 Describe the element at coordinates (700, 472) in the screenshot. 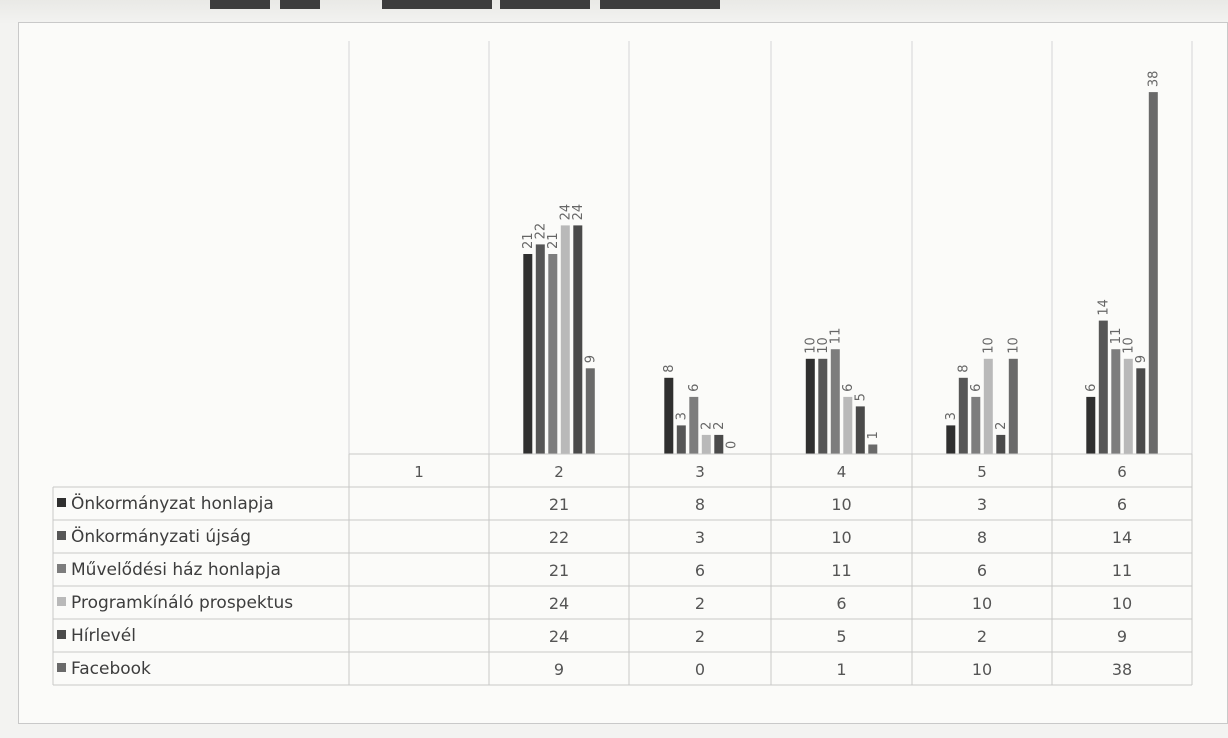

I see `category-label: 3` at that location.